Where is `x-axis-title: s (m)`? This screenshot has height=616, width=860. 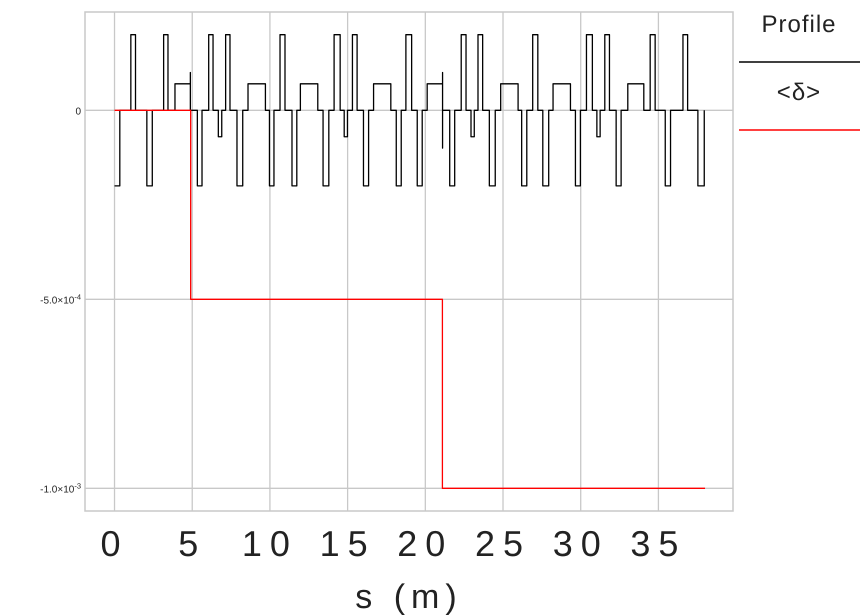 x-axis-title: s (m) is located at coordinates (409, 597).